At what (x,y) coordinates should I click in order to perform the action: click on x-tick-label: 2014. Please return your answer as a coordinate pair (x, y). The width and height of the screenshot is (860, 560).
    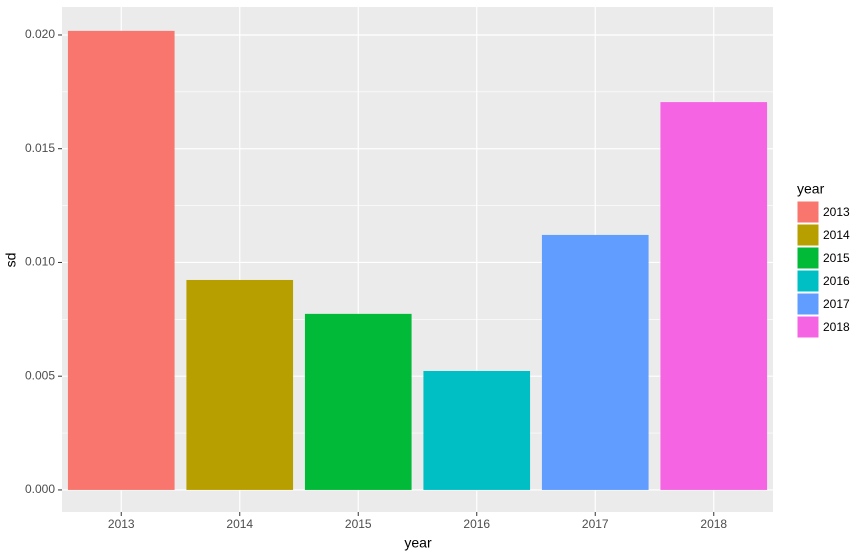
    Looking at the image, I should click on (239, 524).